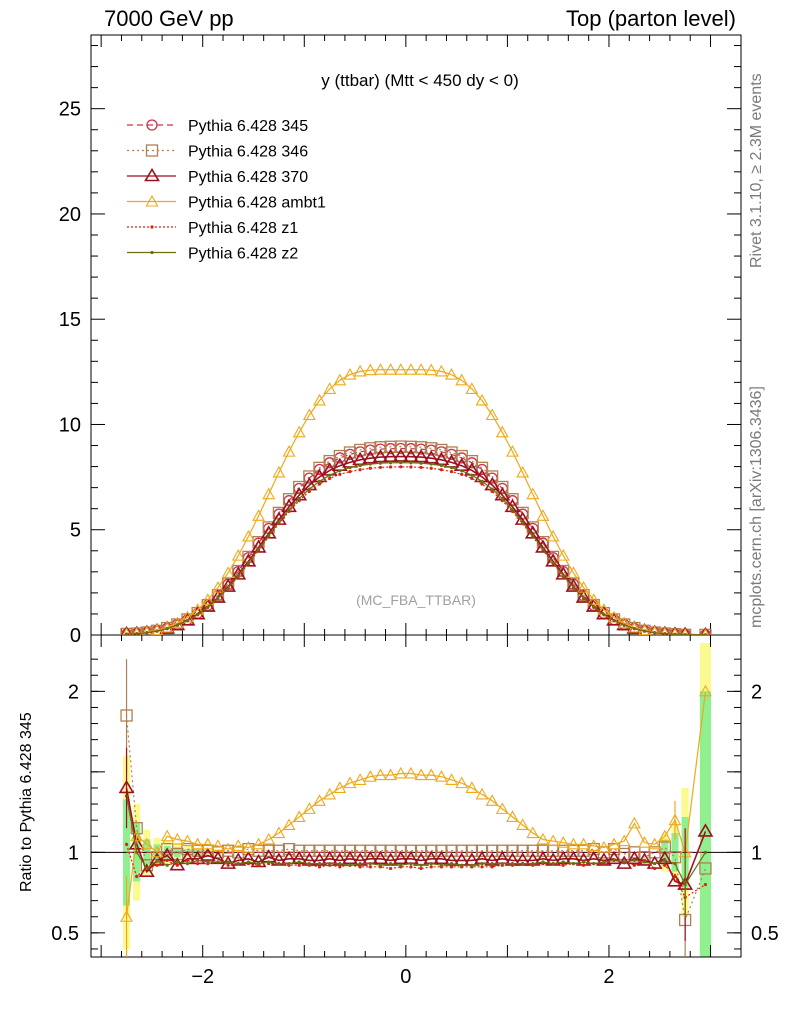  What do you see at coordinates (416, 540) in the screenshot?
I see `main-line-p346` at bounding box center [416, 540].